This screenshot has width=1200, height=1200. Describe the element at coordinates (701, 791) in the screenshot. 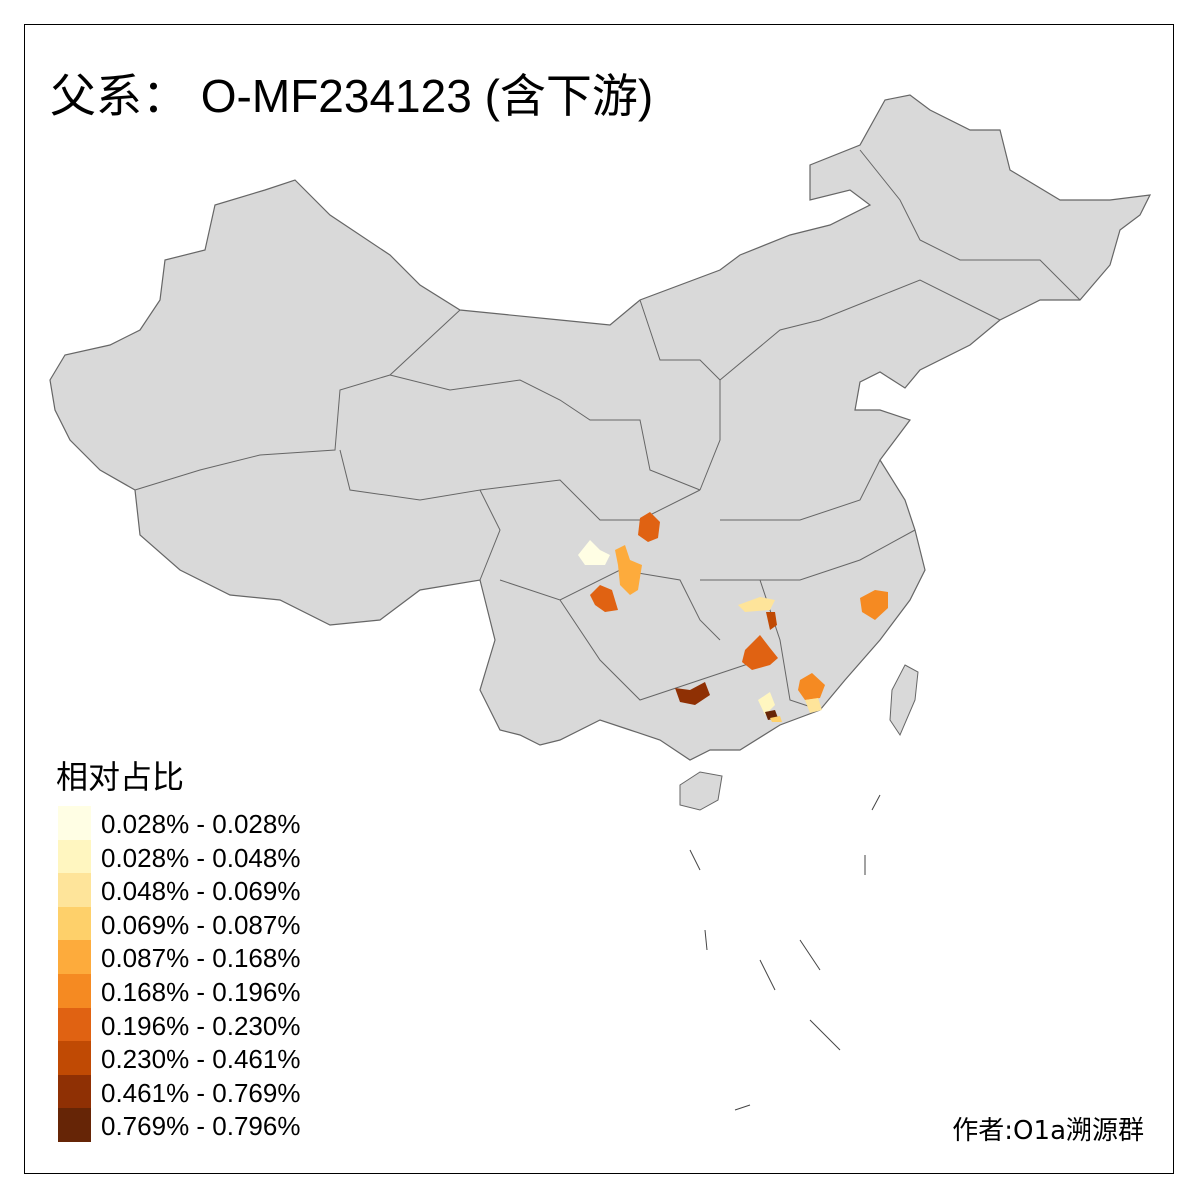

I see `hainan` at that location.